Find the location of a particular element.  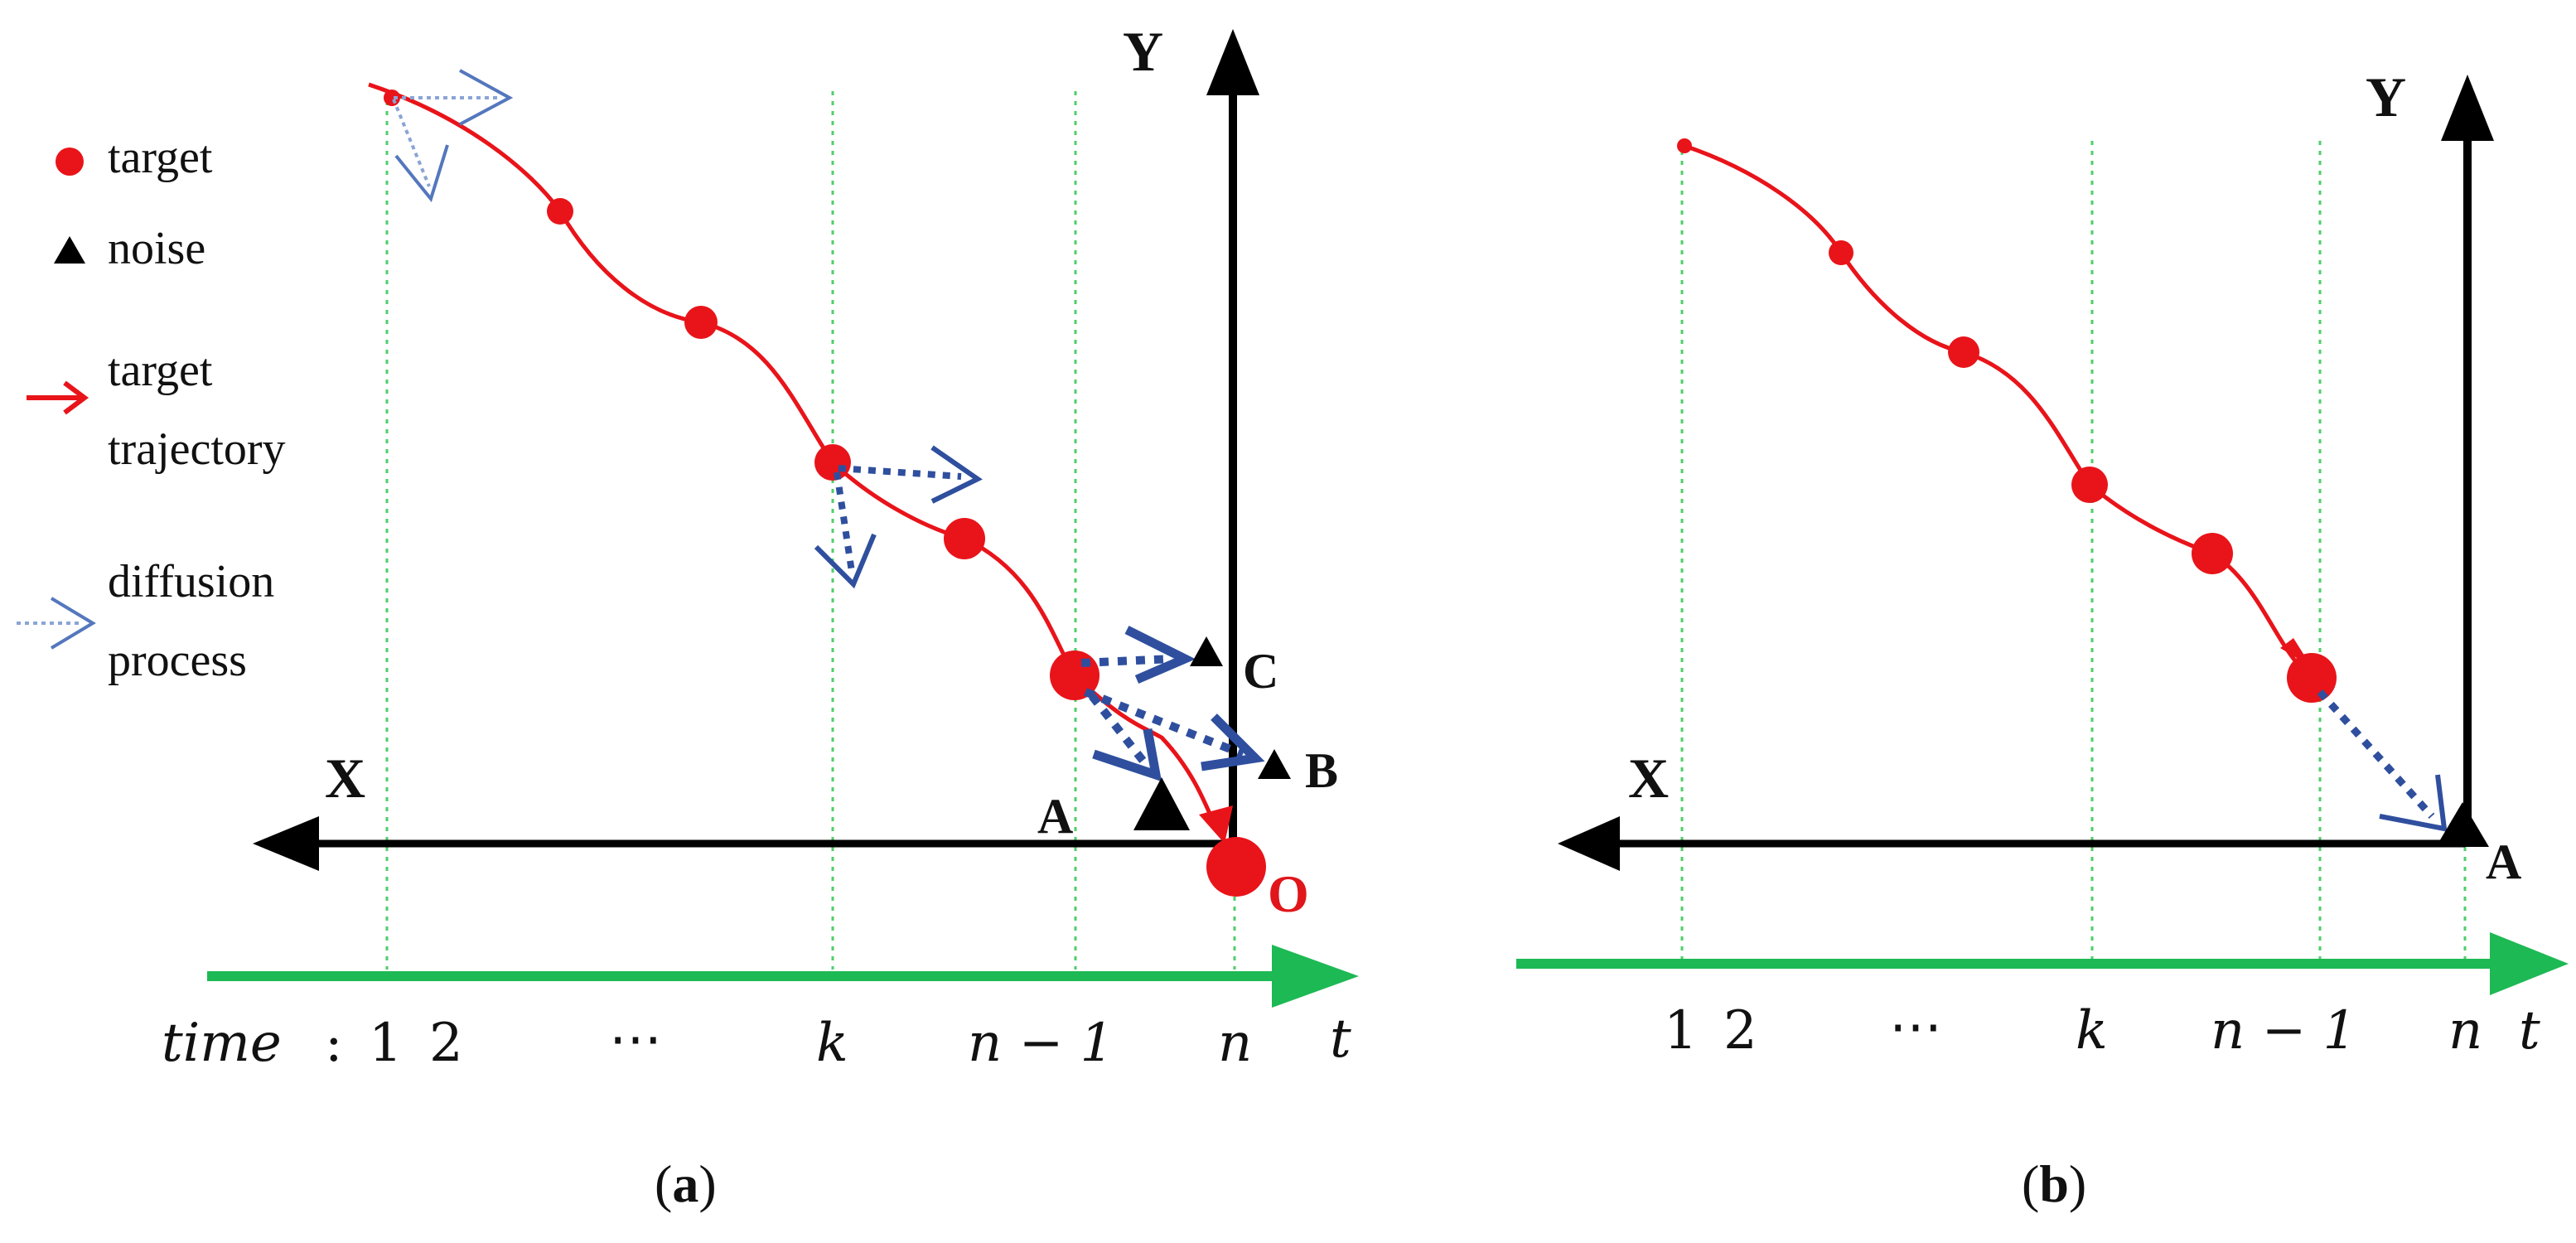

panel-b-y-axis is located at coordinates (2467, 460).